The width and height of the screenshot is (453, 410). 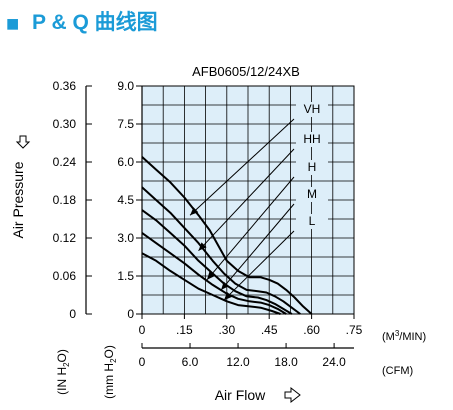 I want to click on flow-axis-cfm-tick-label: 0, so click(x=142, y=362).